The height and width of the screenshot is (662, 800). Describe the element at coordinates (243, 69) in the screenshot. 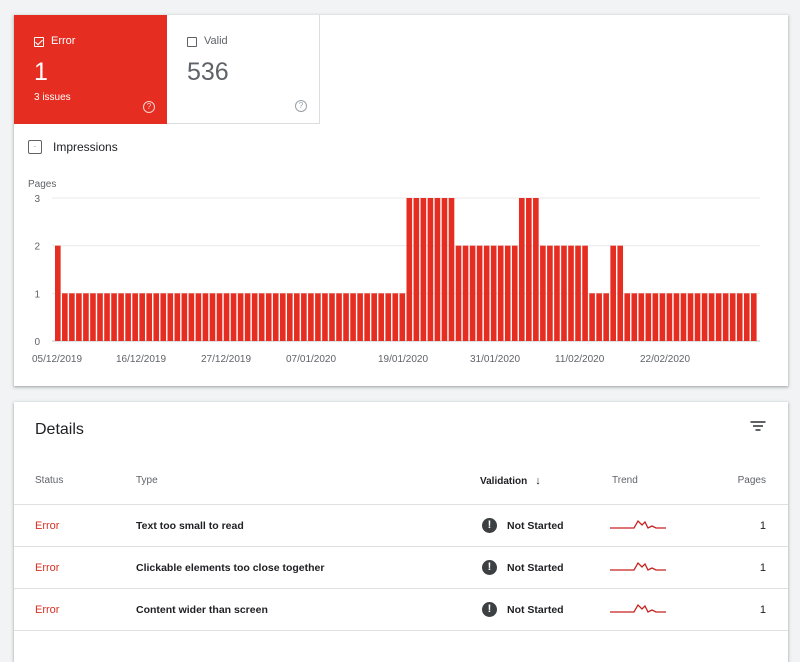

I see `valid-tile: Valid 536 ?` at that location.